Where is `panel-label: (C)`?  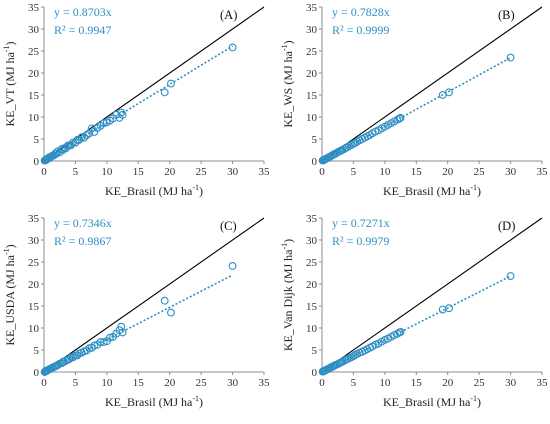 panel-label: (C) is located at coordinates (228, 226).